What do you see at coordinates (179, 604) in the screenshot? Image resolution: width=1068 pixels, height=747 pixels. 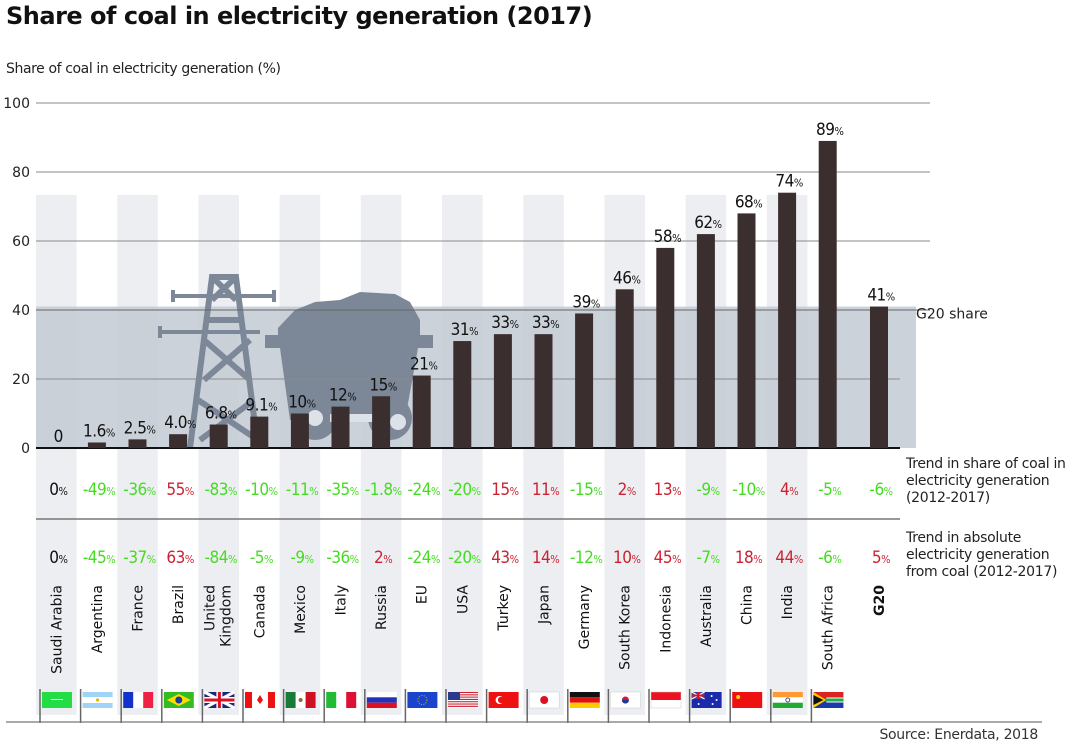 I see `category-label: Brazil` at bounding box center [179, 604].